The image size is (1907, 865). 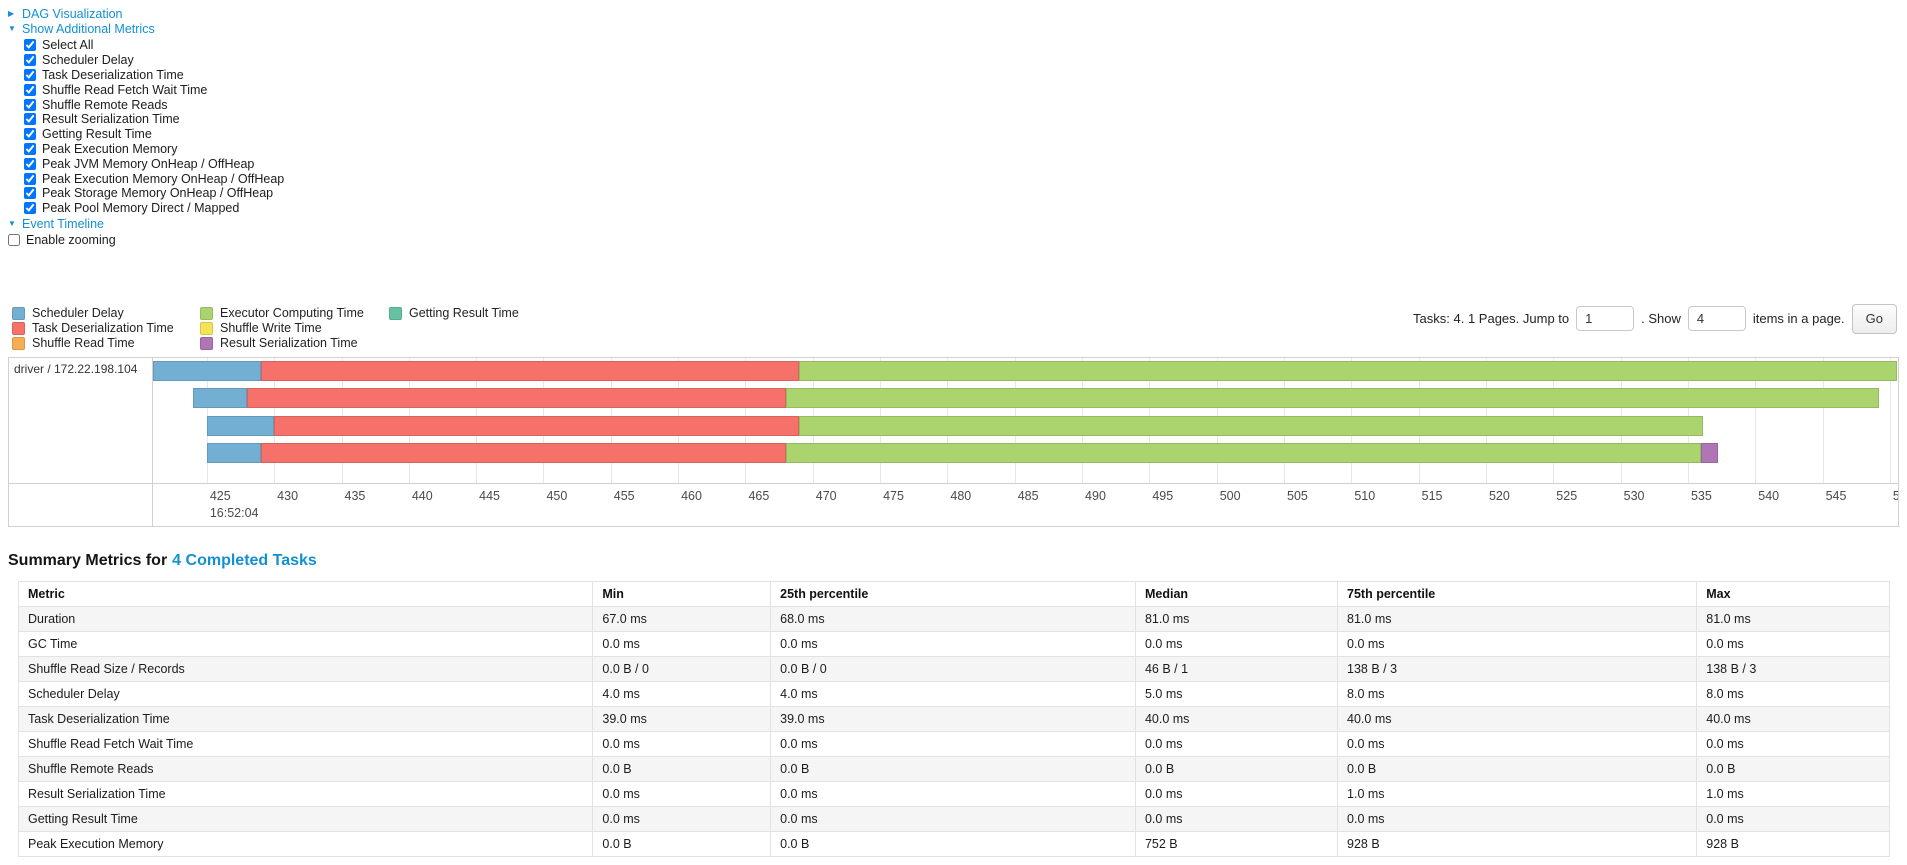 What do you see at coordinates (957, 13) in the screenshot?
I see `dag-visualization-toggle: ▶ DAG Visualization` at bounding box center [957, 13].